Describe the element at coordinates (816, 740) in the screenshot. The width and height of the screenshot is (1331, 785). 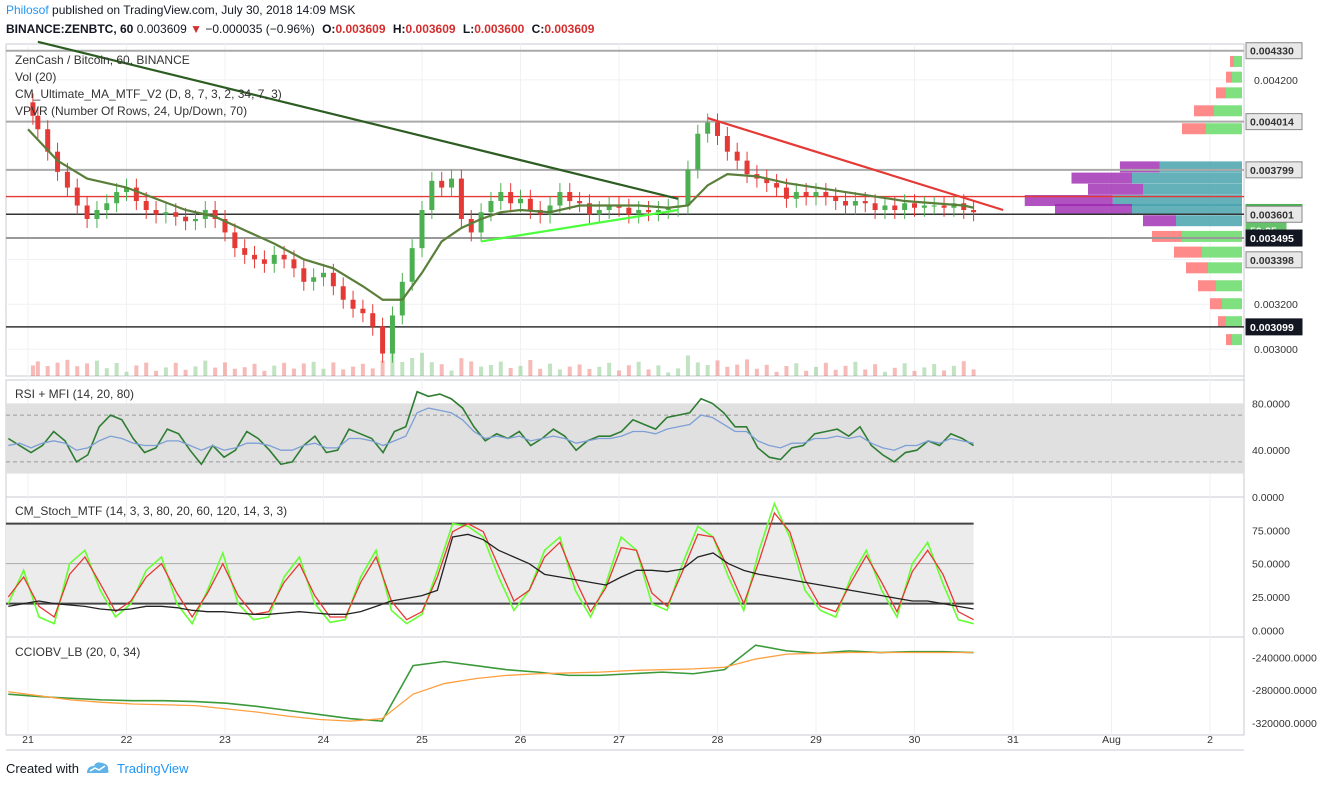
I see `time-label: 29` at that location.